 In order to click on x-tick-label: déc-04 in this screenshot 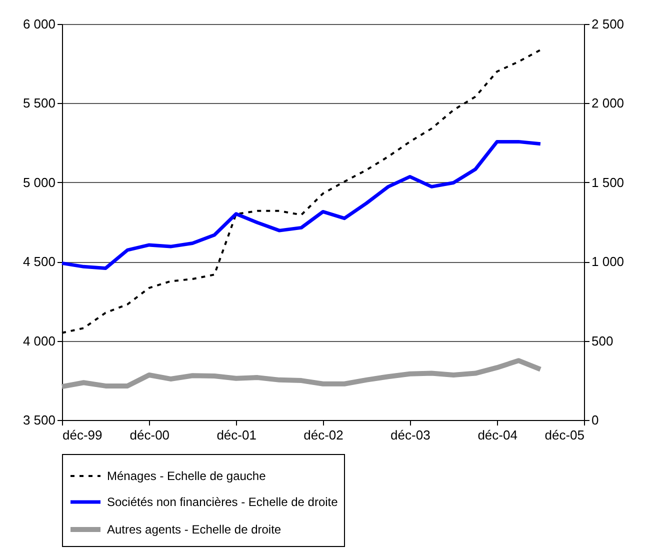, I will do `click(498, 435)`.